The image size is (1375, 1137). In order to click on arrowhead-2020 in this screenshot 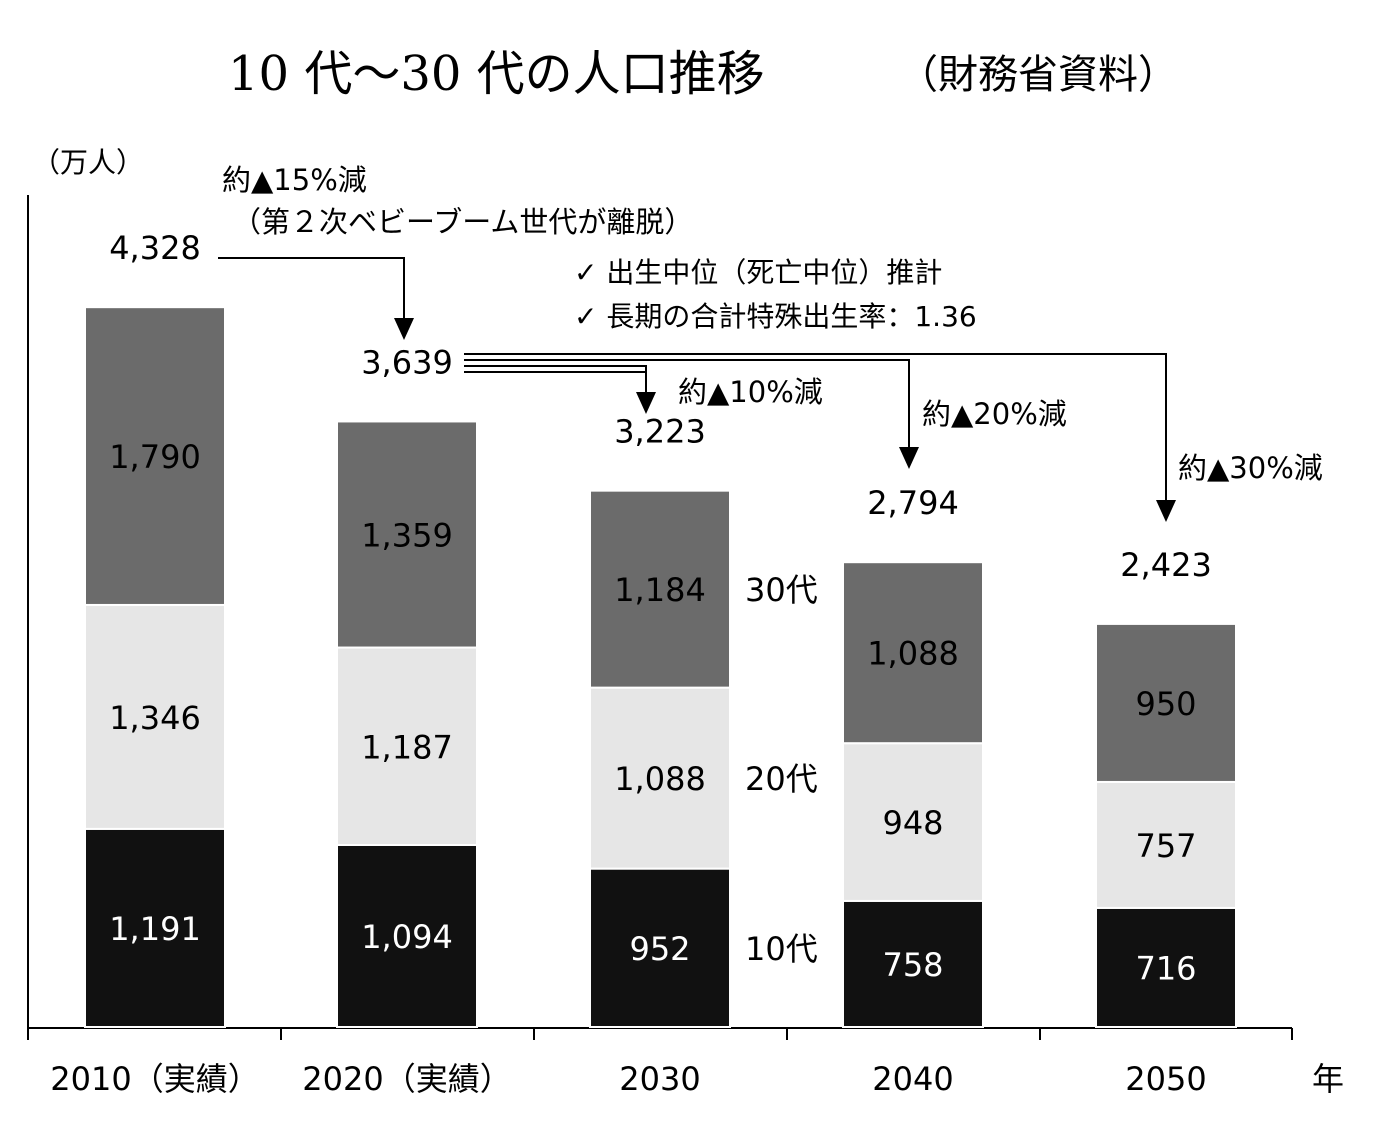, I will do `click(404, 329)`.